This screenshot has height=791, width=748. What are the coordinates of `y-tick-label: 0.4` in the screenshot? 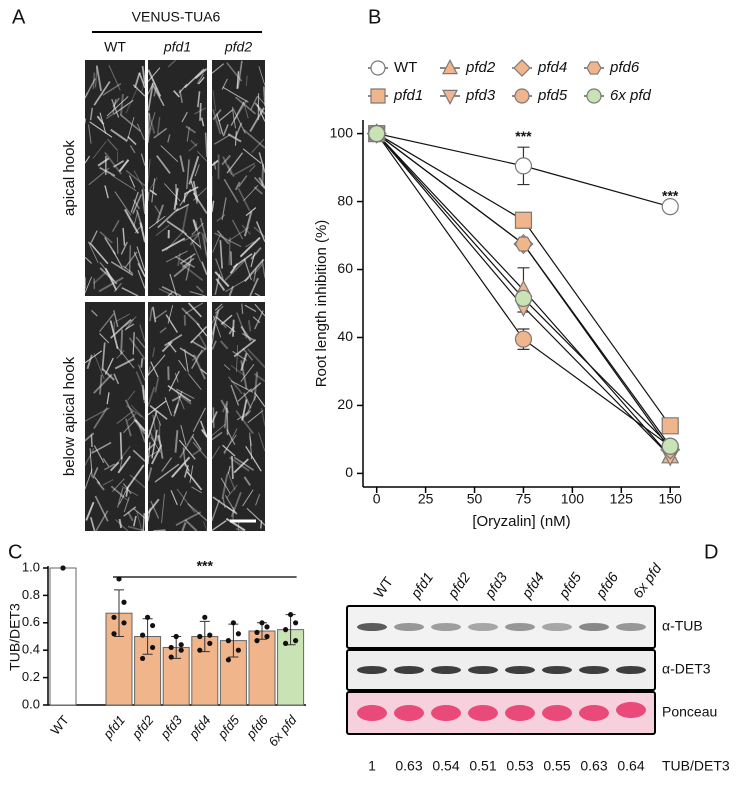 It's located at (31, 649).